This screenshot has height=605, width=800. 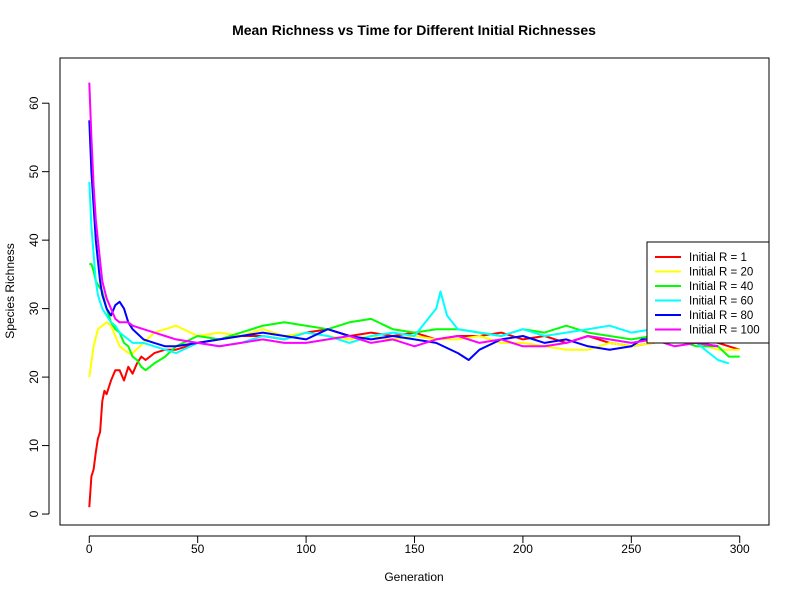 I want to click on y-tick-label: 30, so click(x=34, y=309).